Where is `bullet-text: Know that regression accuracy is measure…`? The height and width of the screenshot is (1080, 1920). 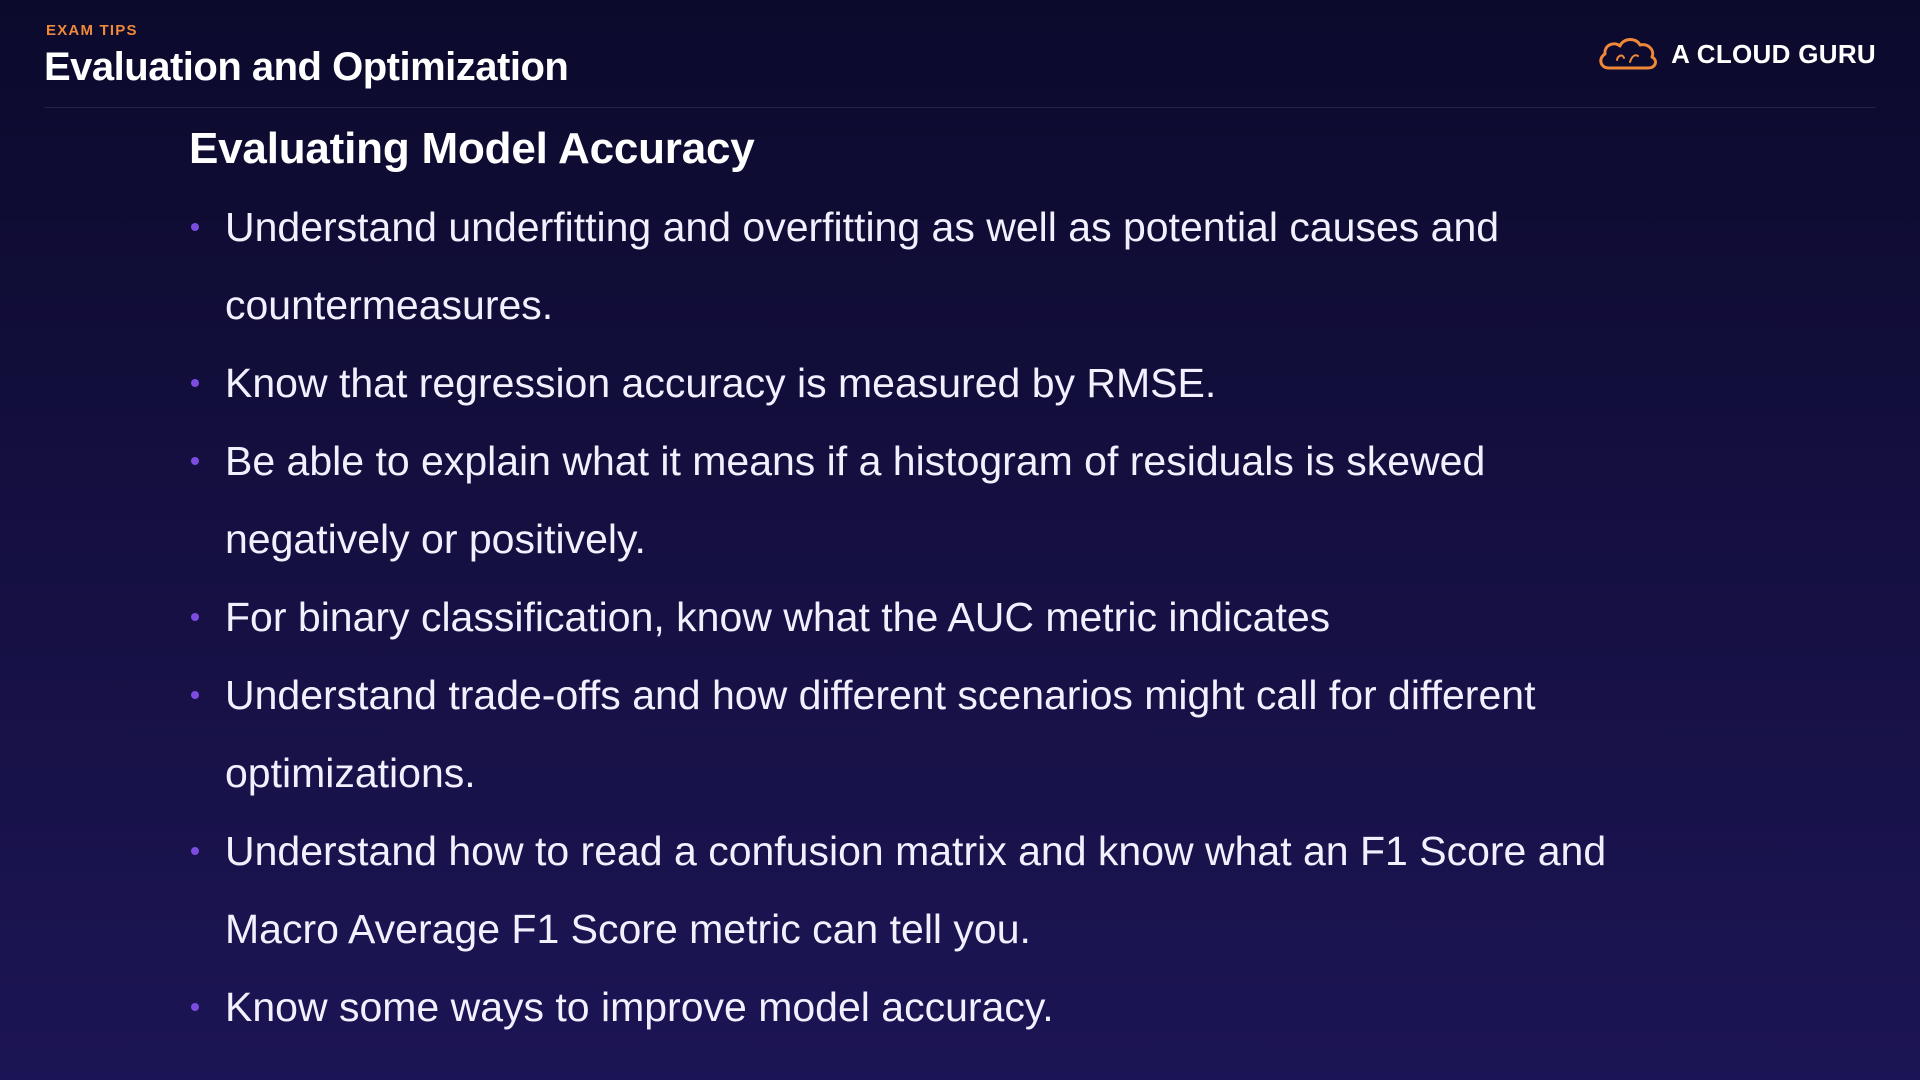 bullet-text: Know that regression accuracy is measure… is located at coordinates (721, 383).